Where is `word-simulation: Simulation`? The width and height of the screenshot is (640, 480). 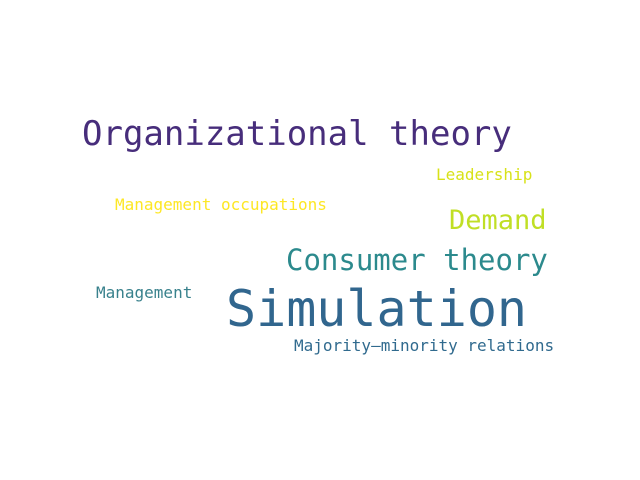 word-simulation: Simulation is located at coordinates (377, 309).